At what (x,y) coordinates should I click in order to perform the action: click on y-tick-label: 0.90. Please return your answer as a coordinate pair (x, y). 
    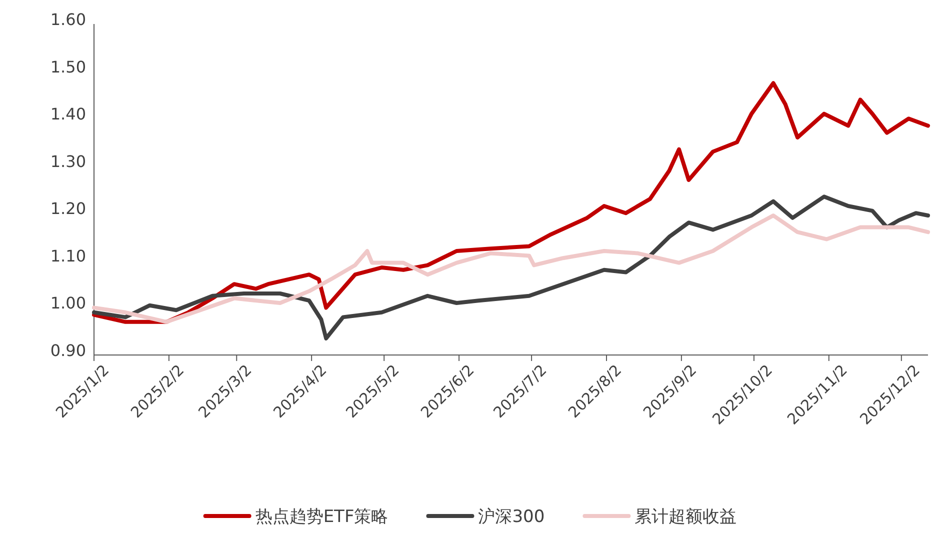
    Looking at the image, I should click on (68, 350).